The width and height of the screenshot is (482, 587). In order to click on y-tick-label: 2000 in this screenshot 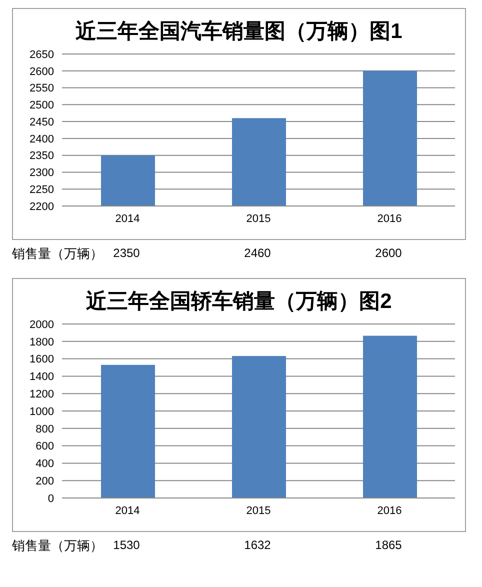, I will do `click(42, 324)`.